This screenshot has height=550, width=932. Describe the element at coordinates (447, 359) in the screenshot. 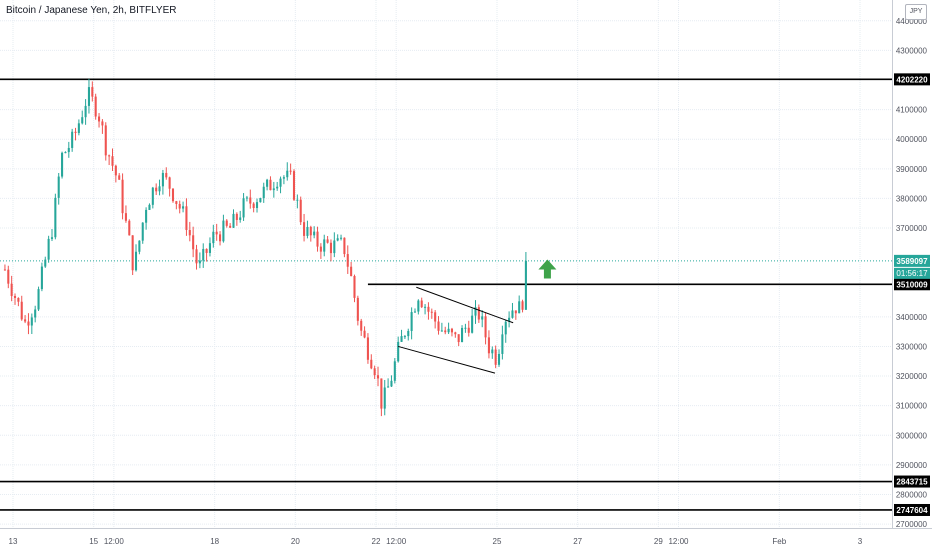

I see `trendline` at that location.